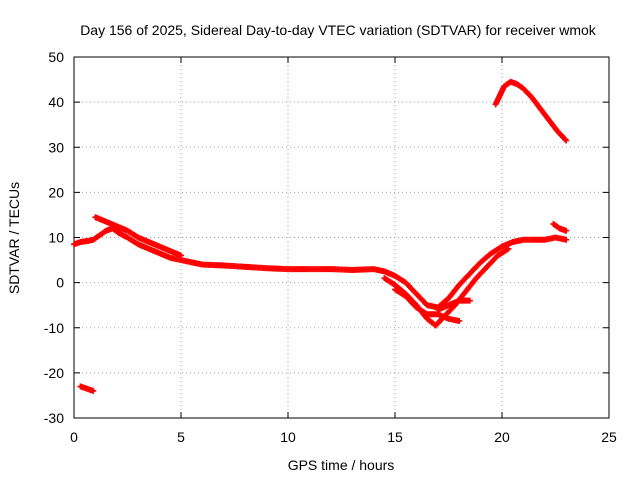 The height and width of the screenshot is (480, 640). I want to click on x-axis-label: GPS time / hours, so click(341, 465).